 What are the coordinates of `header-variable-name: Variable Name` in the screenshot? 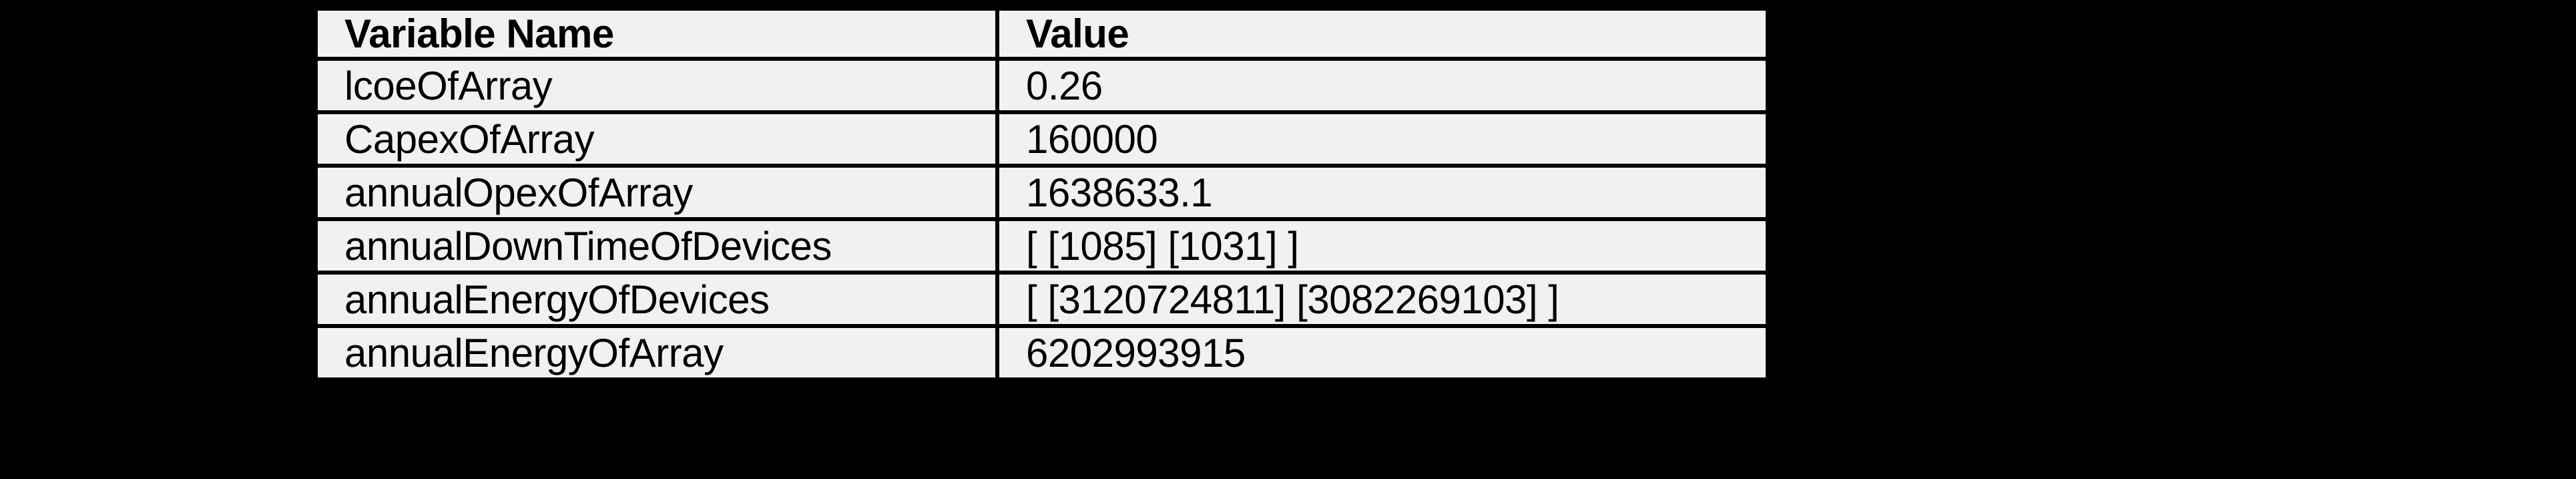 It's located at (656, 34).